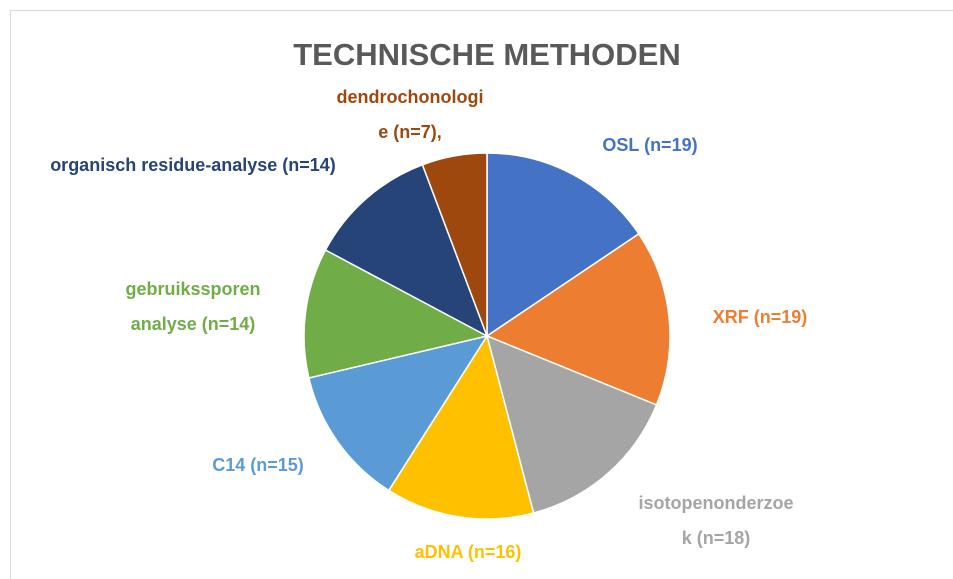 The height and width of the screenshot is (579, 953). What do you see at coordinates (258, 465) in the screenshot?
I see `data-label: C14 (n=15)` at bounding box center [258, 465].